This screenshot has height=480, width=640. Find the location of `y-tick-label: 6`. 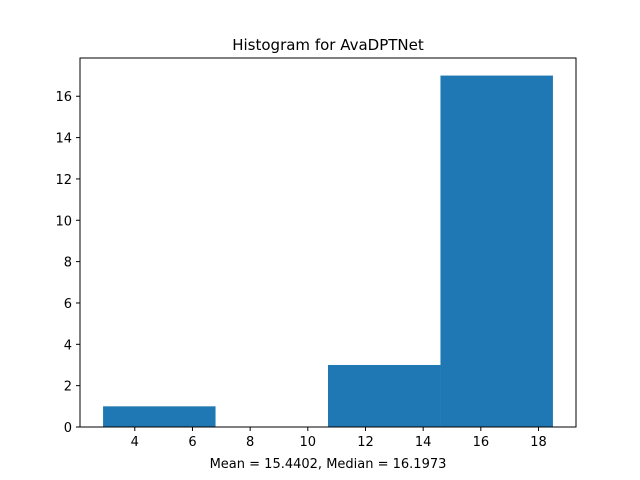

y-tick-label: 6 is located at coordinates (68, 304).